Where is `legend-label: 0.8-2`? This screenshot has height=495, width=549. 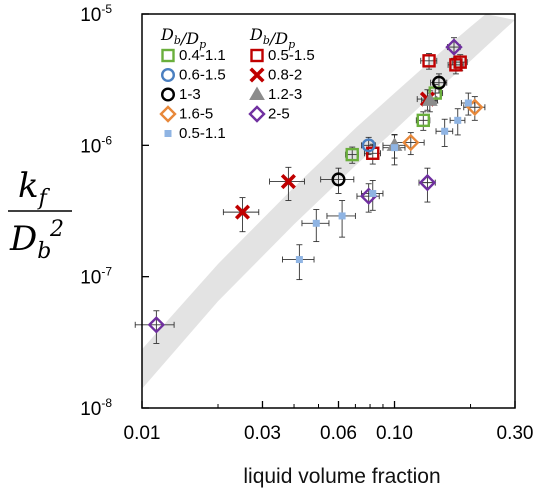
legend-label: 0.8-2 is located at coordinates (285, 75).